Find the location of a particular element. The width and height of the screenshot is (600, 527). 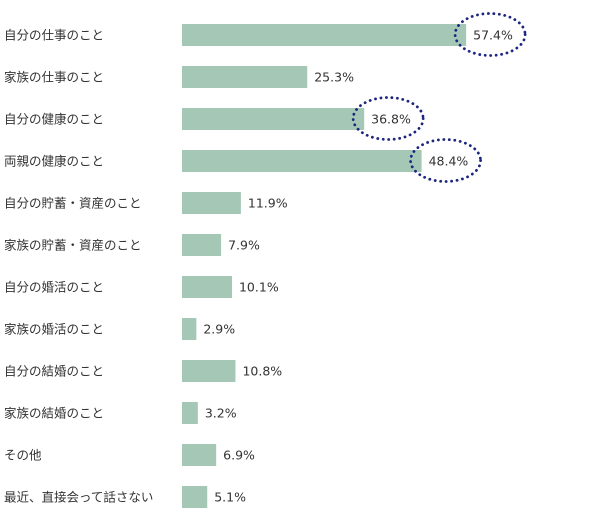

category-label: 自分の結婚のこと is located at coordinates (54, 371).